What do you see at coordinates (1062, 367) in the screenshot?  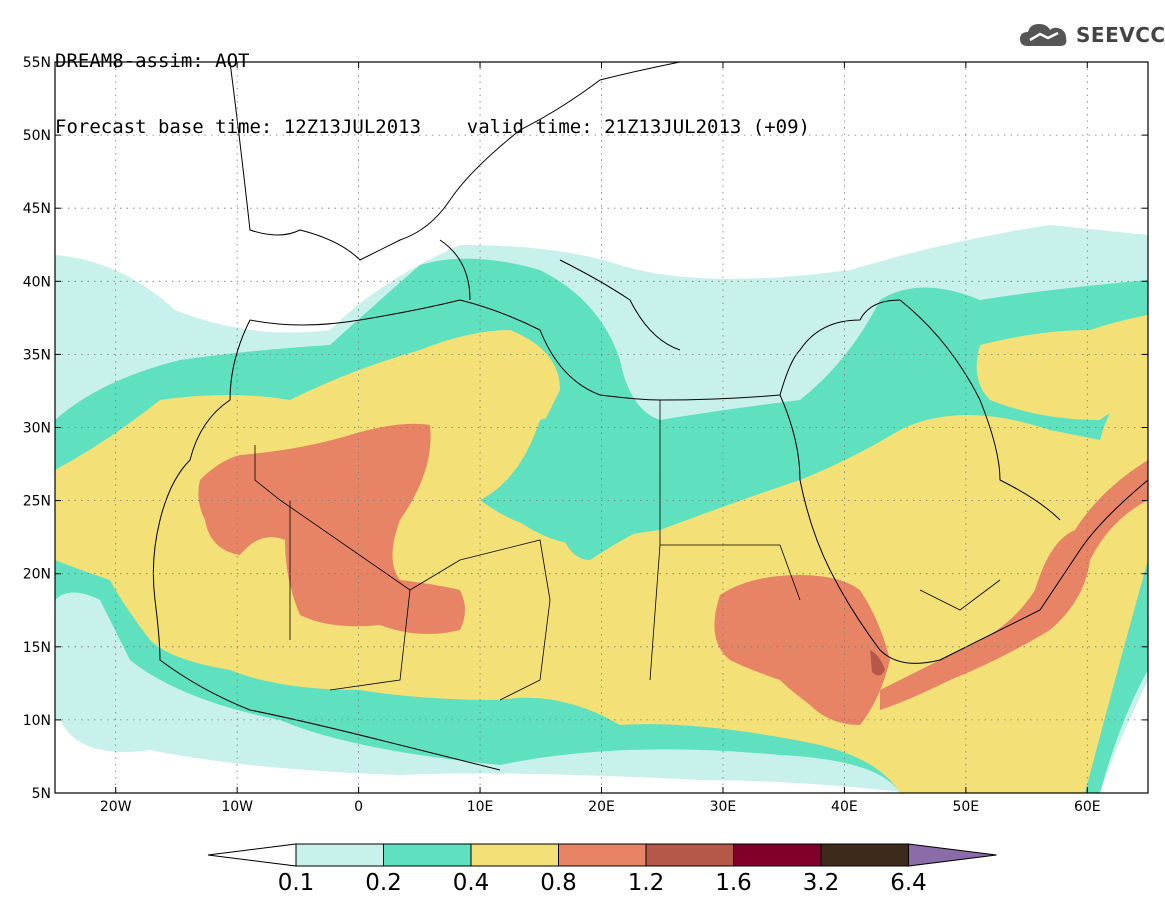 I see `aot-field-0.4-east` at bounding box center [1062, 367].